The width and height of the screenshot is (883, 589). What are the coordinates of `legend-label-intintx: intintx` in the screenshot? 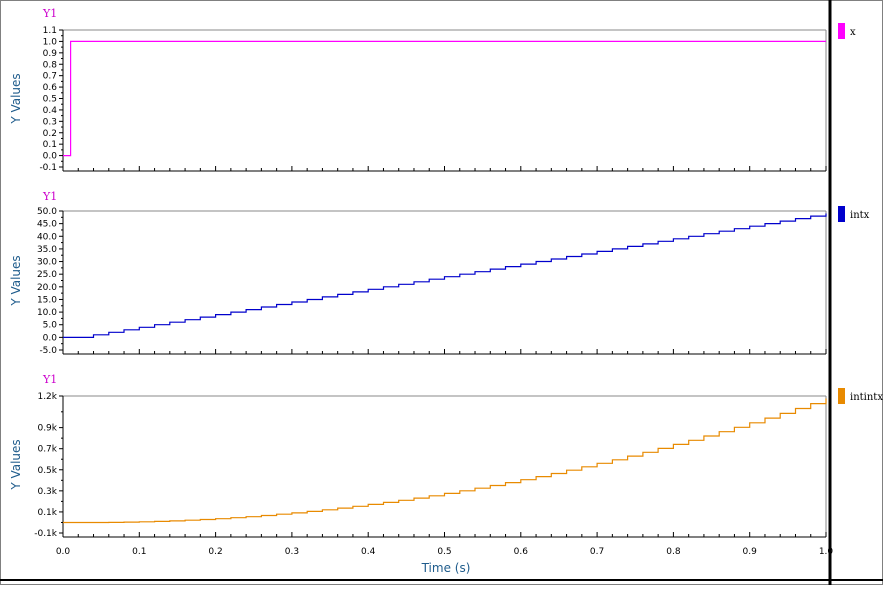 It's located at (866, 397).